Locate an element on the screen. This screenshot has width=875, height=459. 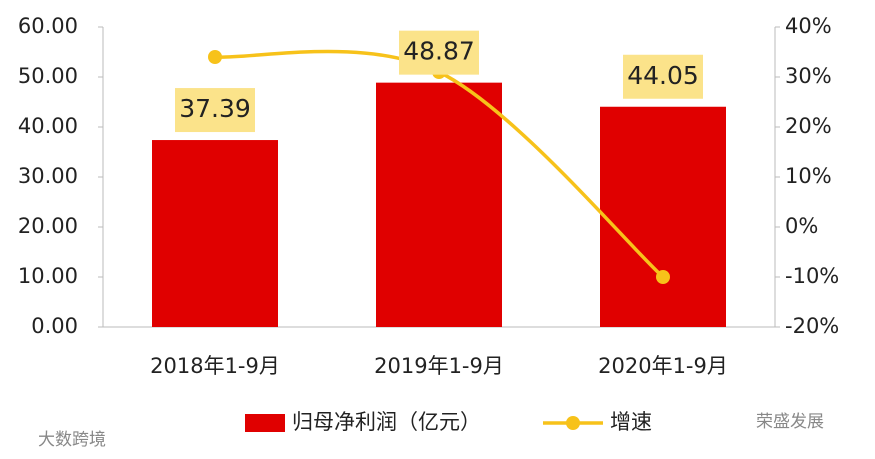
y-tick-label: 40.00 is located at coordinates (48, 126).